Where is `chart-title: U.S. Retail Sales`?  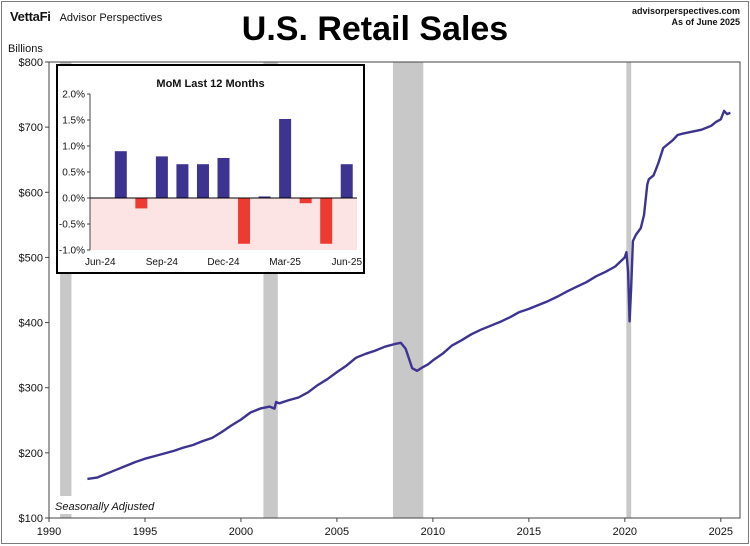
chart-title: U.S. Retail Sales is located at coordinates (375, 29).